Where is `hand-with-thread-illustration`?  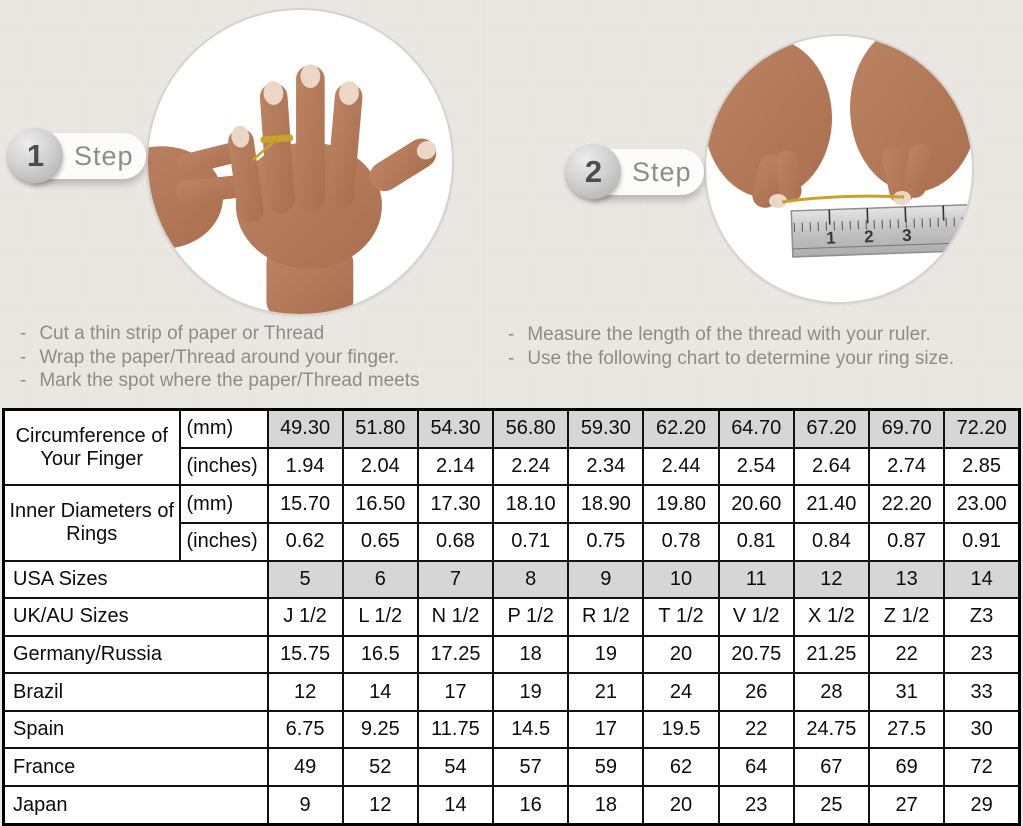 hand-with-thread-illustration is located at coordinates (292, 189).